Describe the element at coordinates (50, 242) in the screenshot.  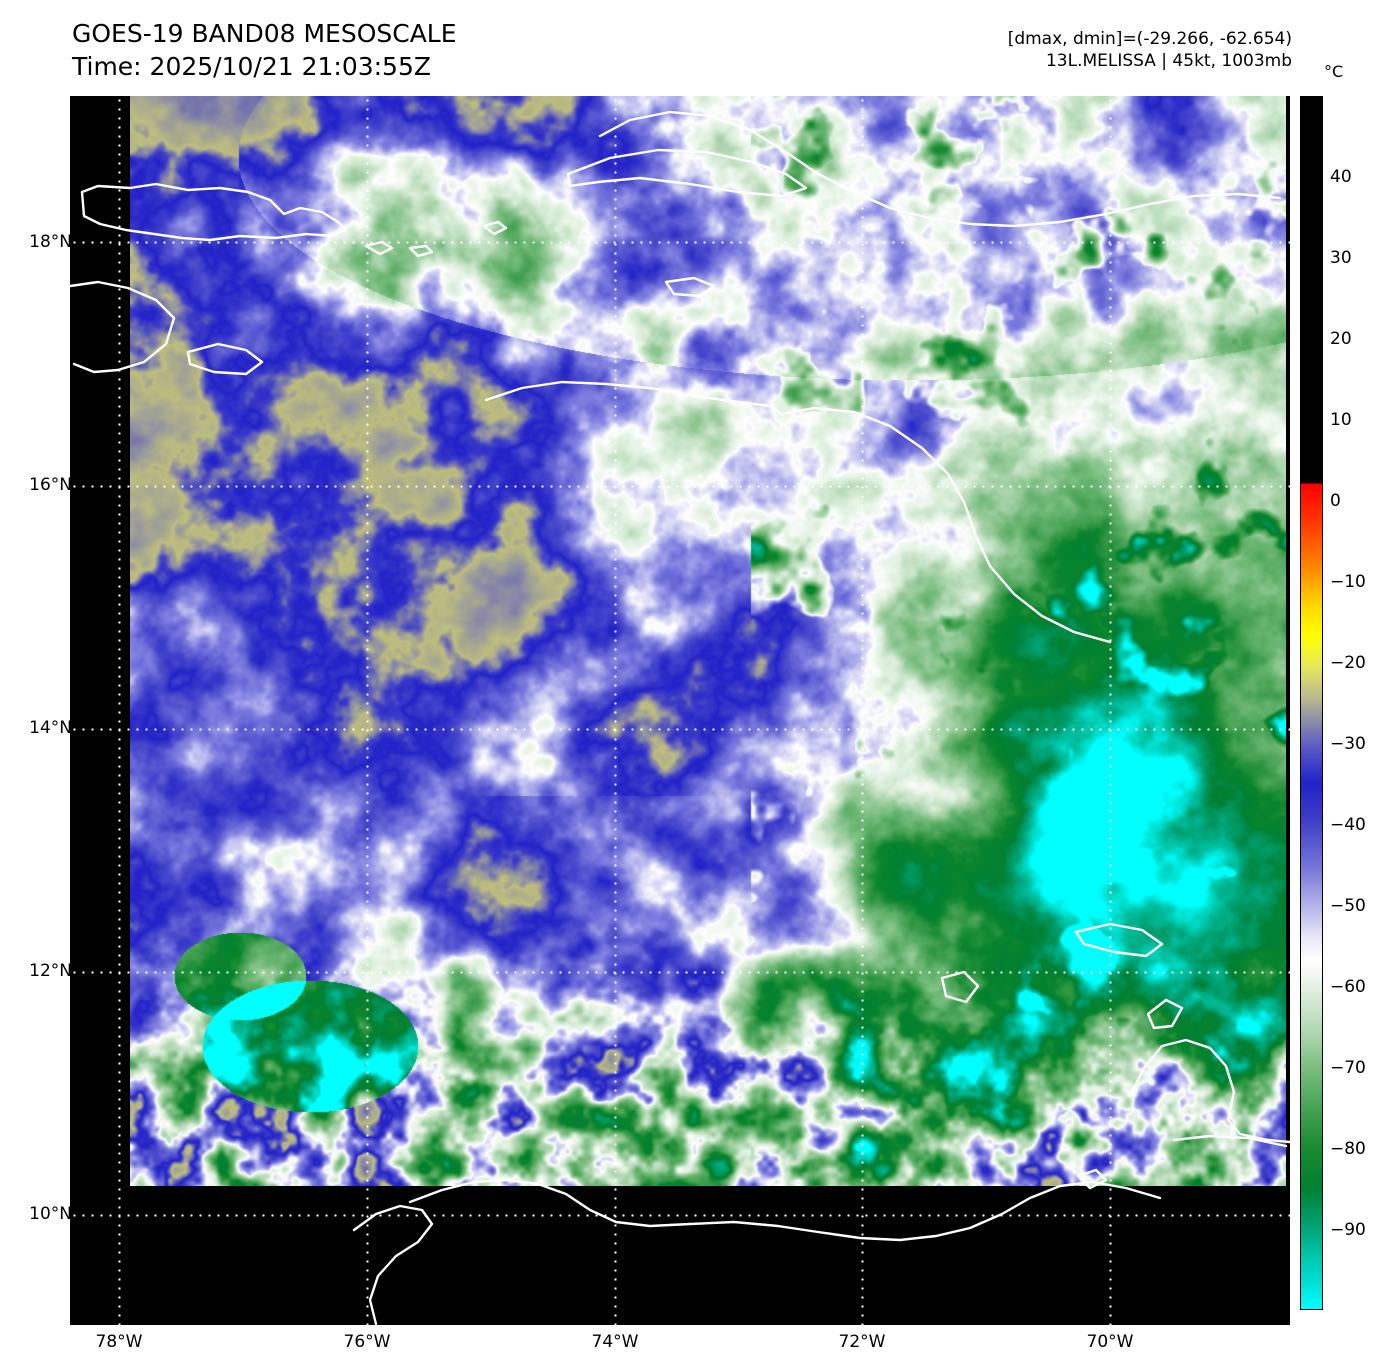
I see `ytick-label-18n: 18°N` at that location.